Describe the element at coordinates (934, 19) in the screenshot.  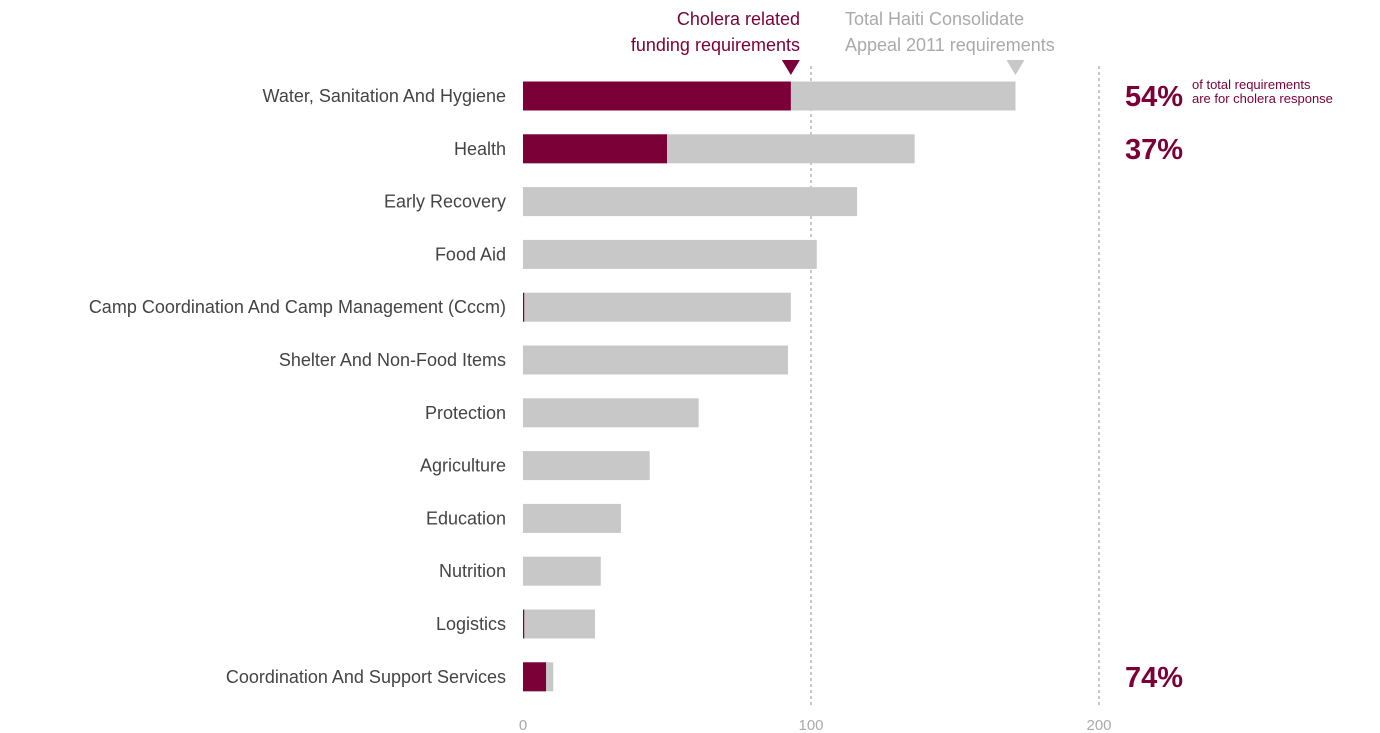
I see `legend-total-line-1: Total Haiti Consolidate` at that location.